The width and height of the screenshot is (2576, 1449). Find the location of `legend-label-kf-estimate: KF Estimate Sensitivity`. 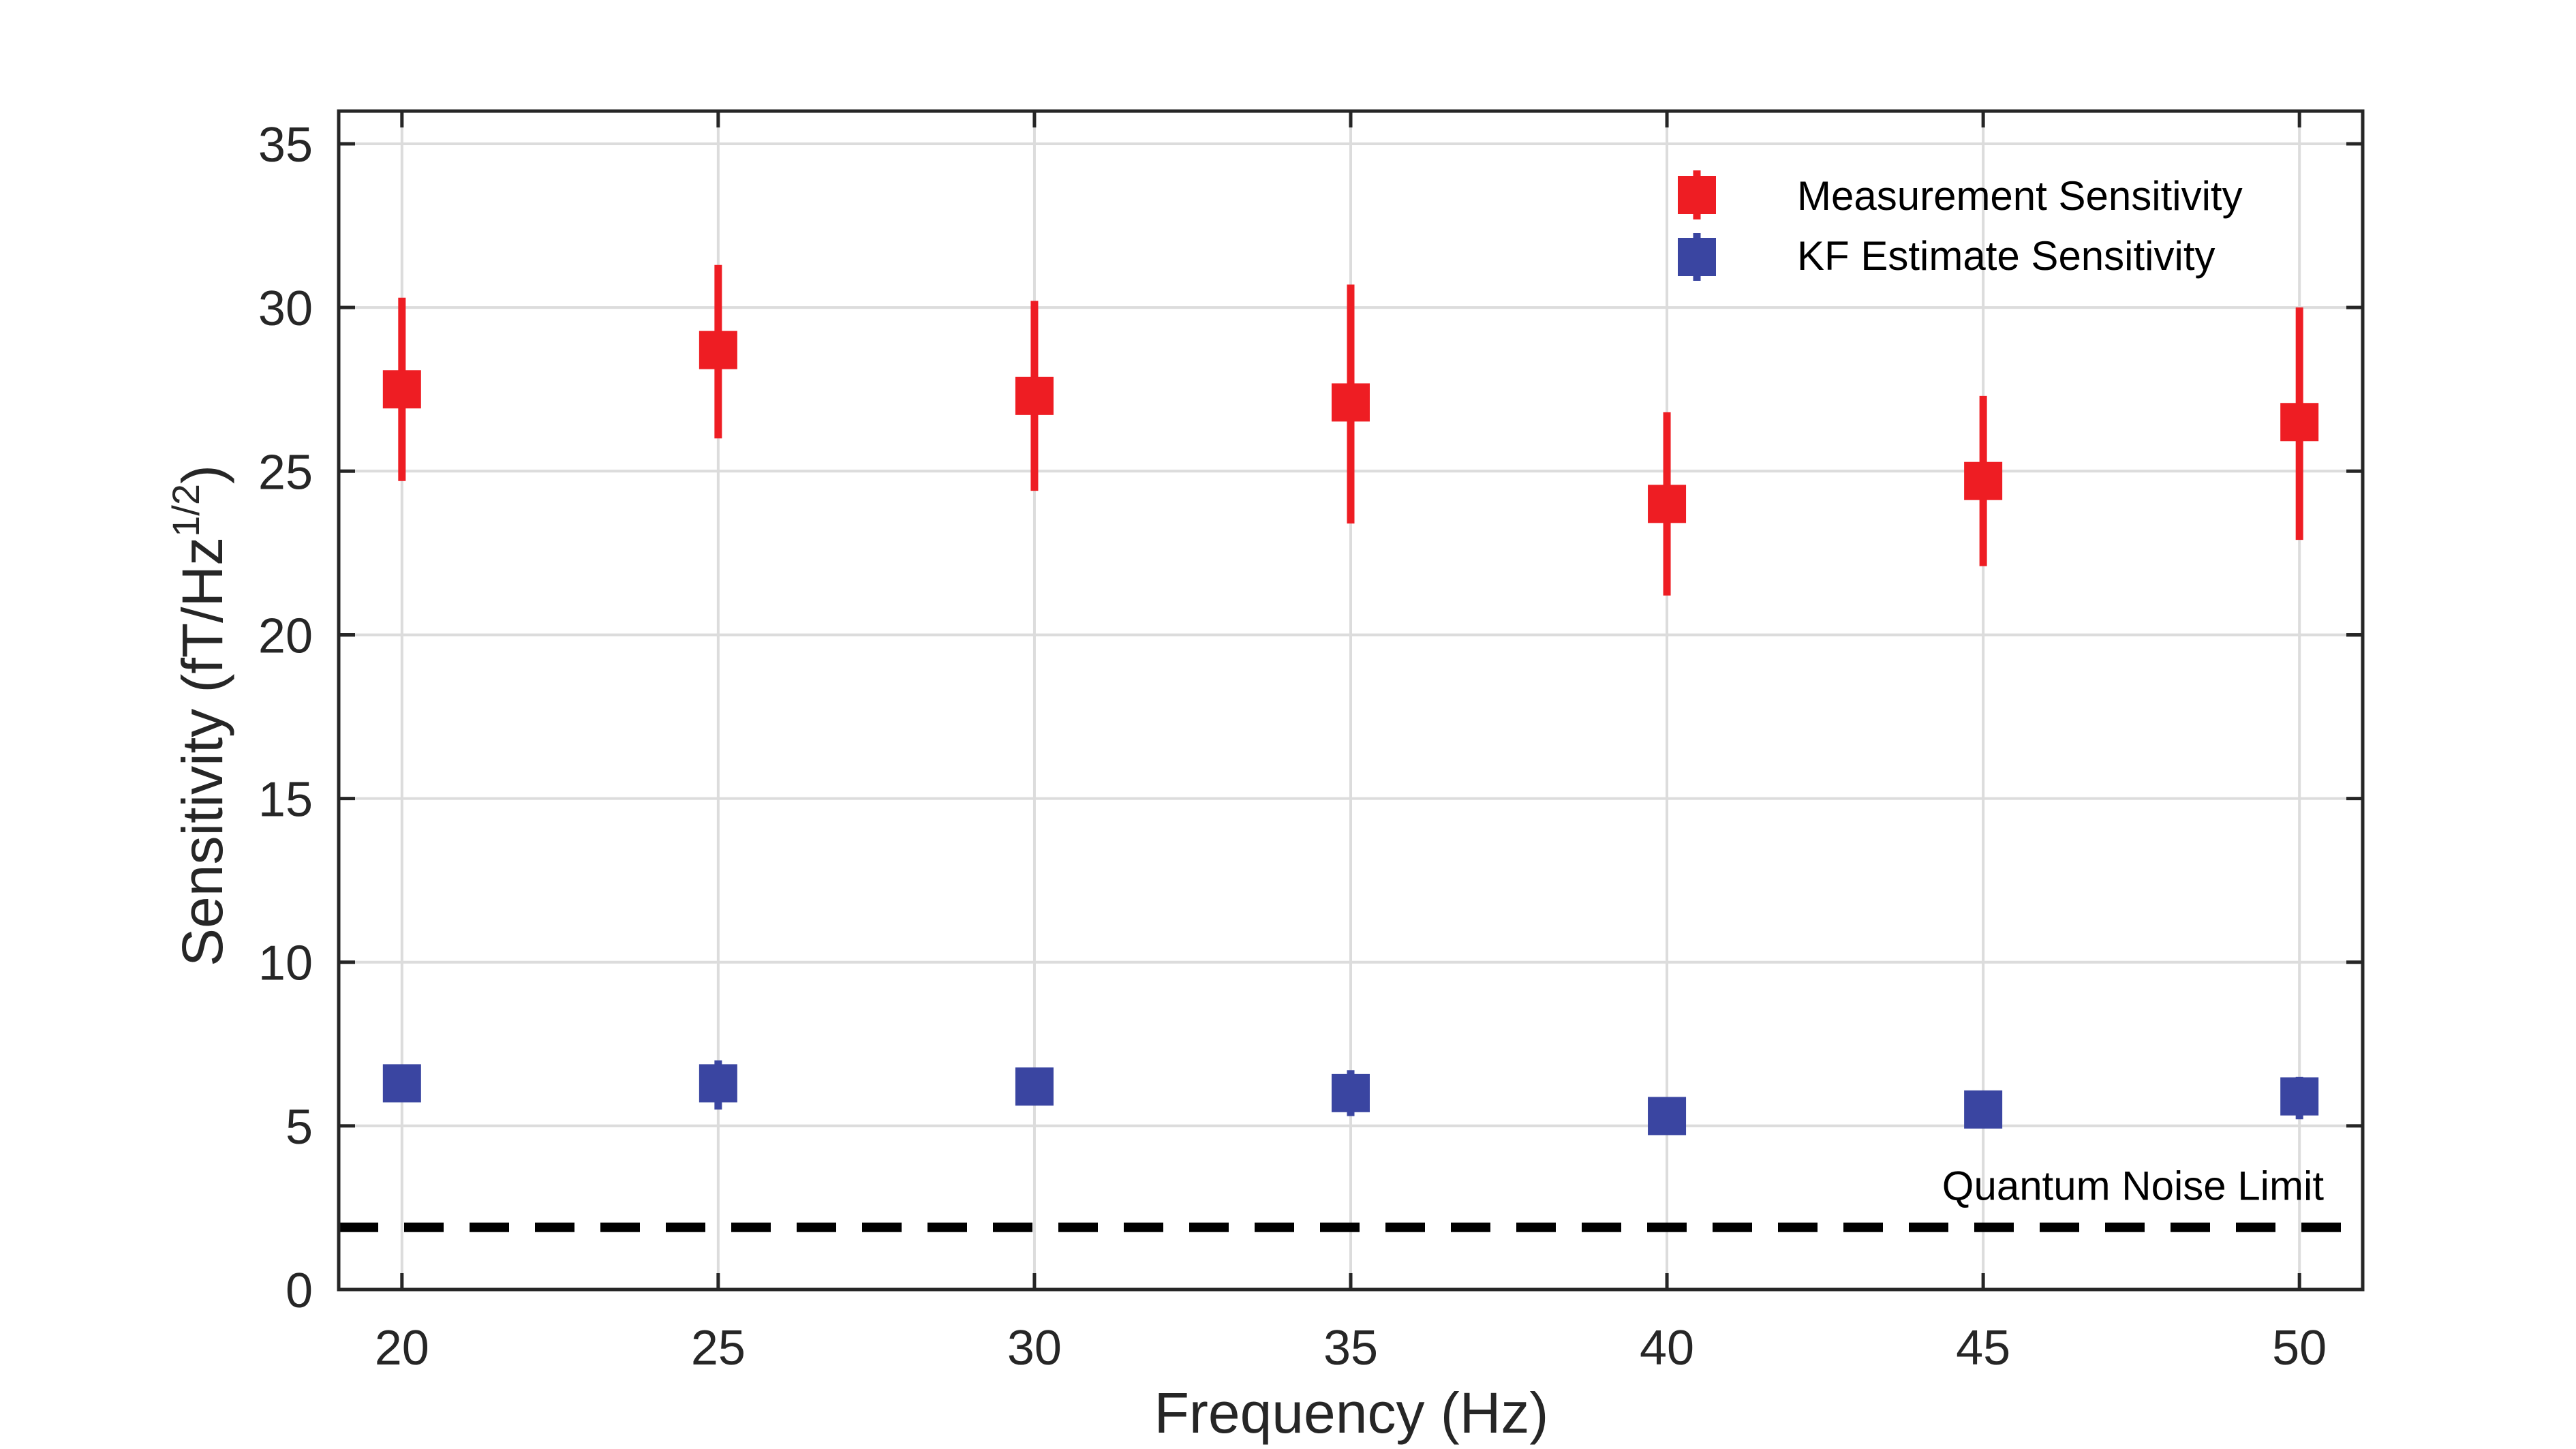

legend-label-kf-estimate: KF Estimate Sensitivity is located at coordinates (2006, 256).